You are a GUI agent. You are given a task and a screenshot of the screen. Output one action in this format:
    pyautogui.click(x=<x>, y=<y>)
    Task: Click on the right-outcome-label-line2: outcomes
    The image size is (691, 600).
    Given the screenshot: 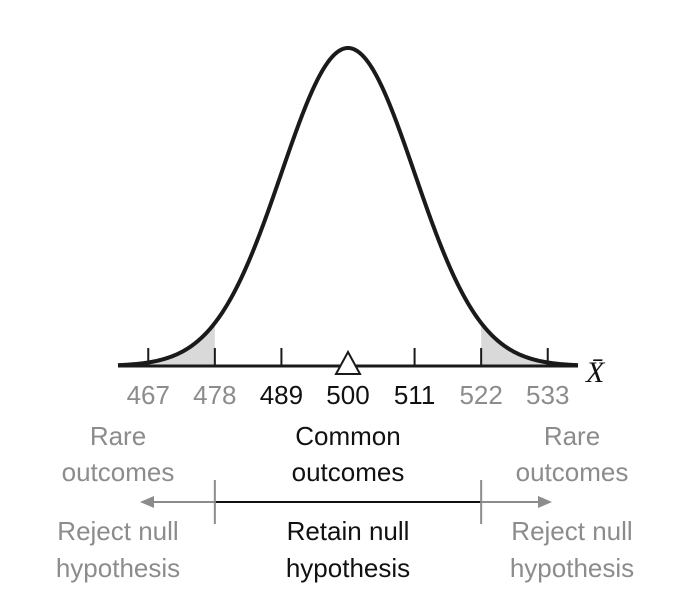 What is the action you would take?
    pyautogui.click(x=572, y=472)
    